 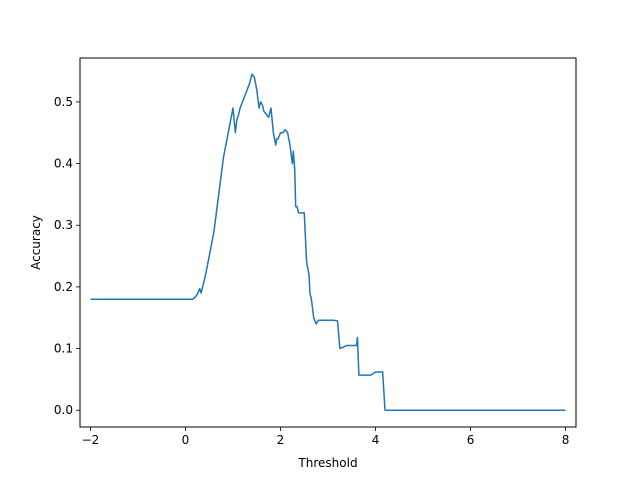 I want to click on x-tick-label: 6, so click(x=471, y=440).